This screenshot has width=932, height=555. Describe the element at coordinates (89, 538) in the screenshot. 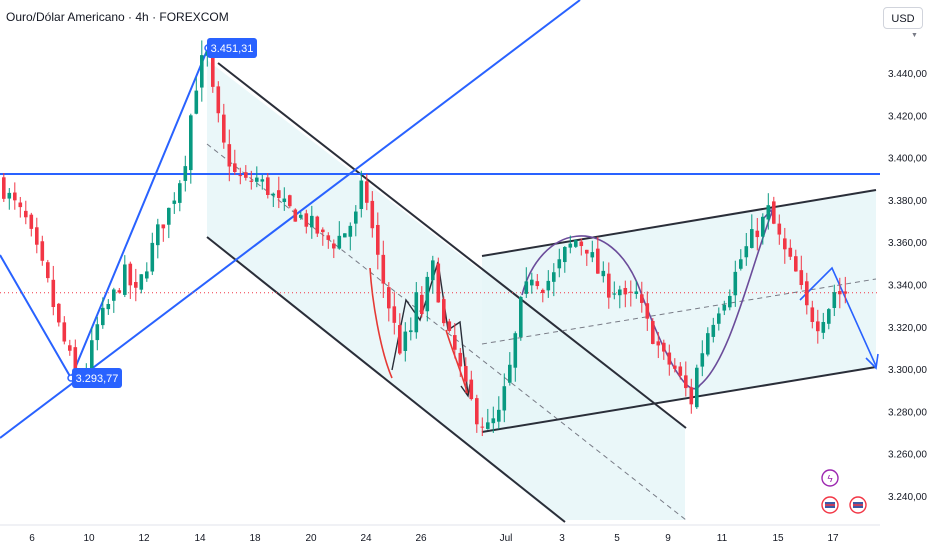

I see `x-tick-label: 10` at that location.